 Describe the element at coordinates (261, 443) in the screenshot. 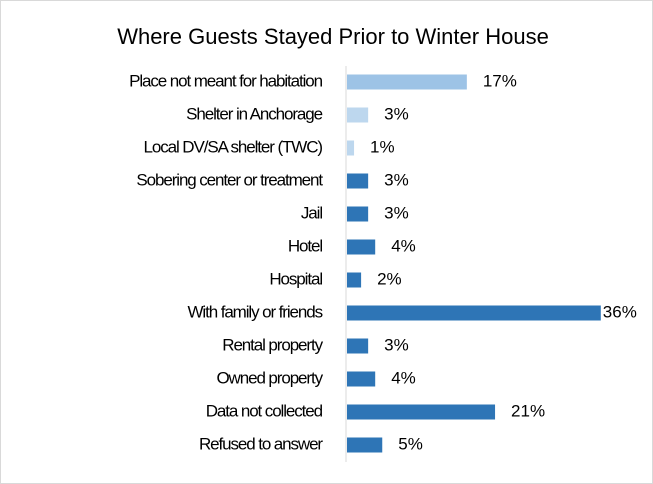

I see `category-label: Refused to answer` at that location.